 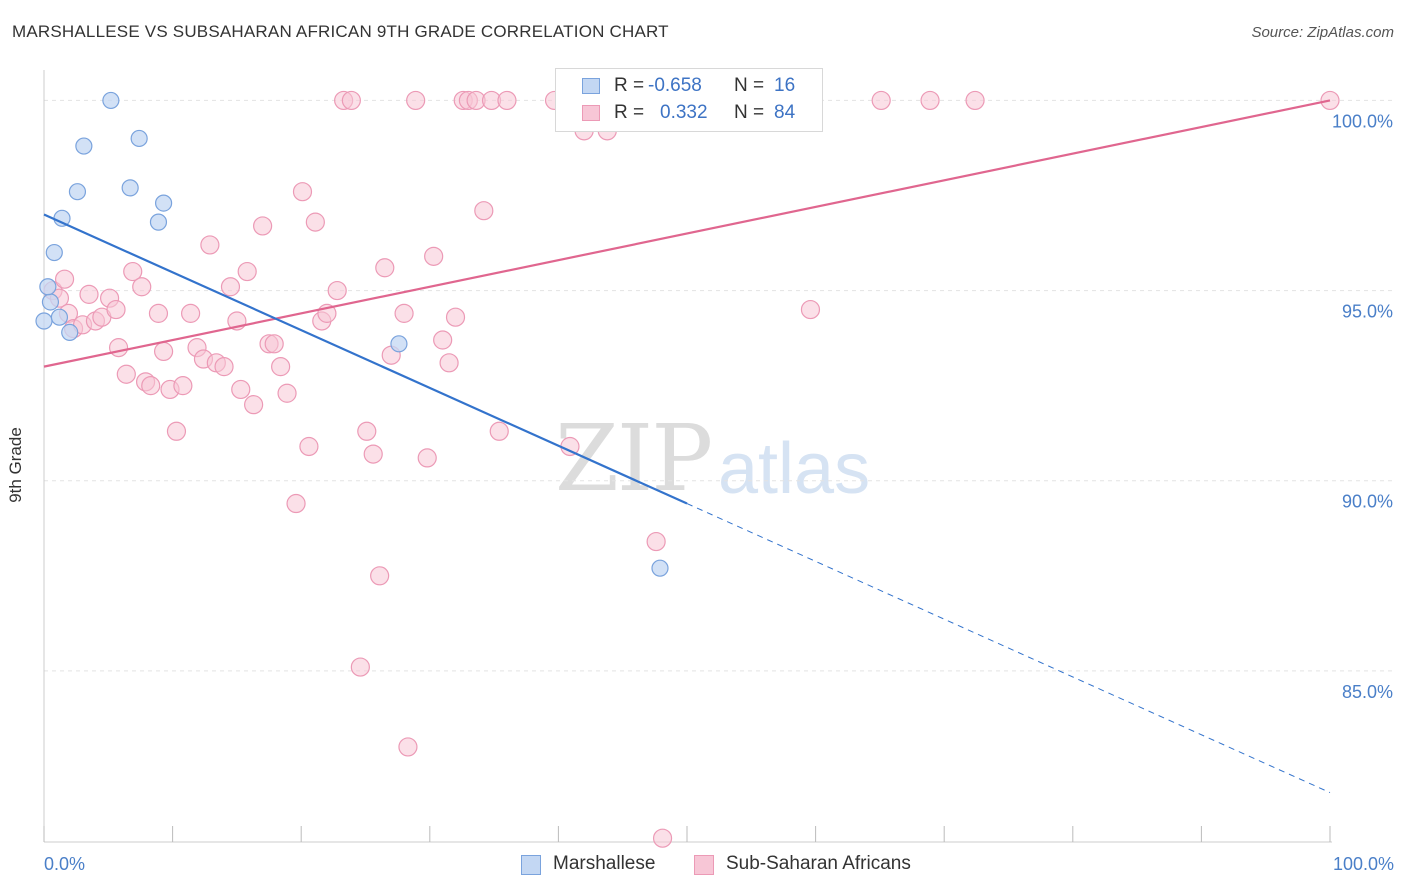 What do you see at coordinates (1363, 864) in the screenshot?
I see `x-tick-label: 100.0%` at bounding box center [1363, 864].